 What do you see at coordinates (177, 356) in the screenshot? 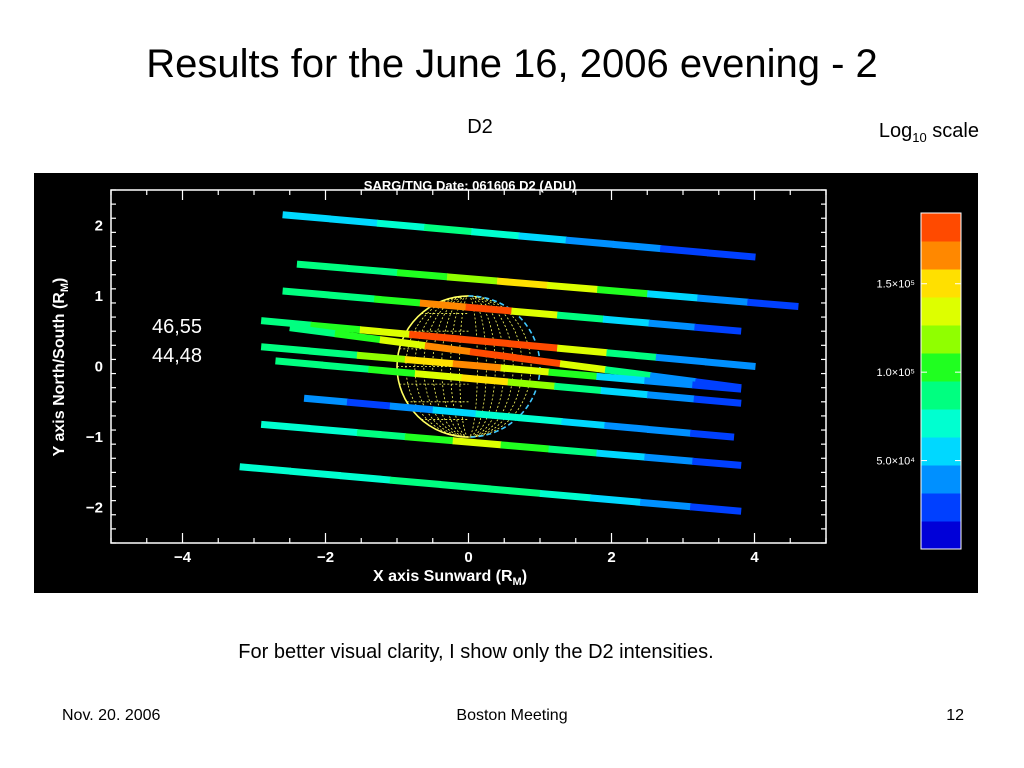
I see `annotation-line-2: 44,48` at bounding box center [177, 356].